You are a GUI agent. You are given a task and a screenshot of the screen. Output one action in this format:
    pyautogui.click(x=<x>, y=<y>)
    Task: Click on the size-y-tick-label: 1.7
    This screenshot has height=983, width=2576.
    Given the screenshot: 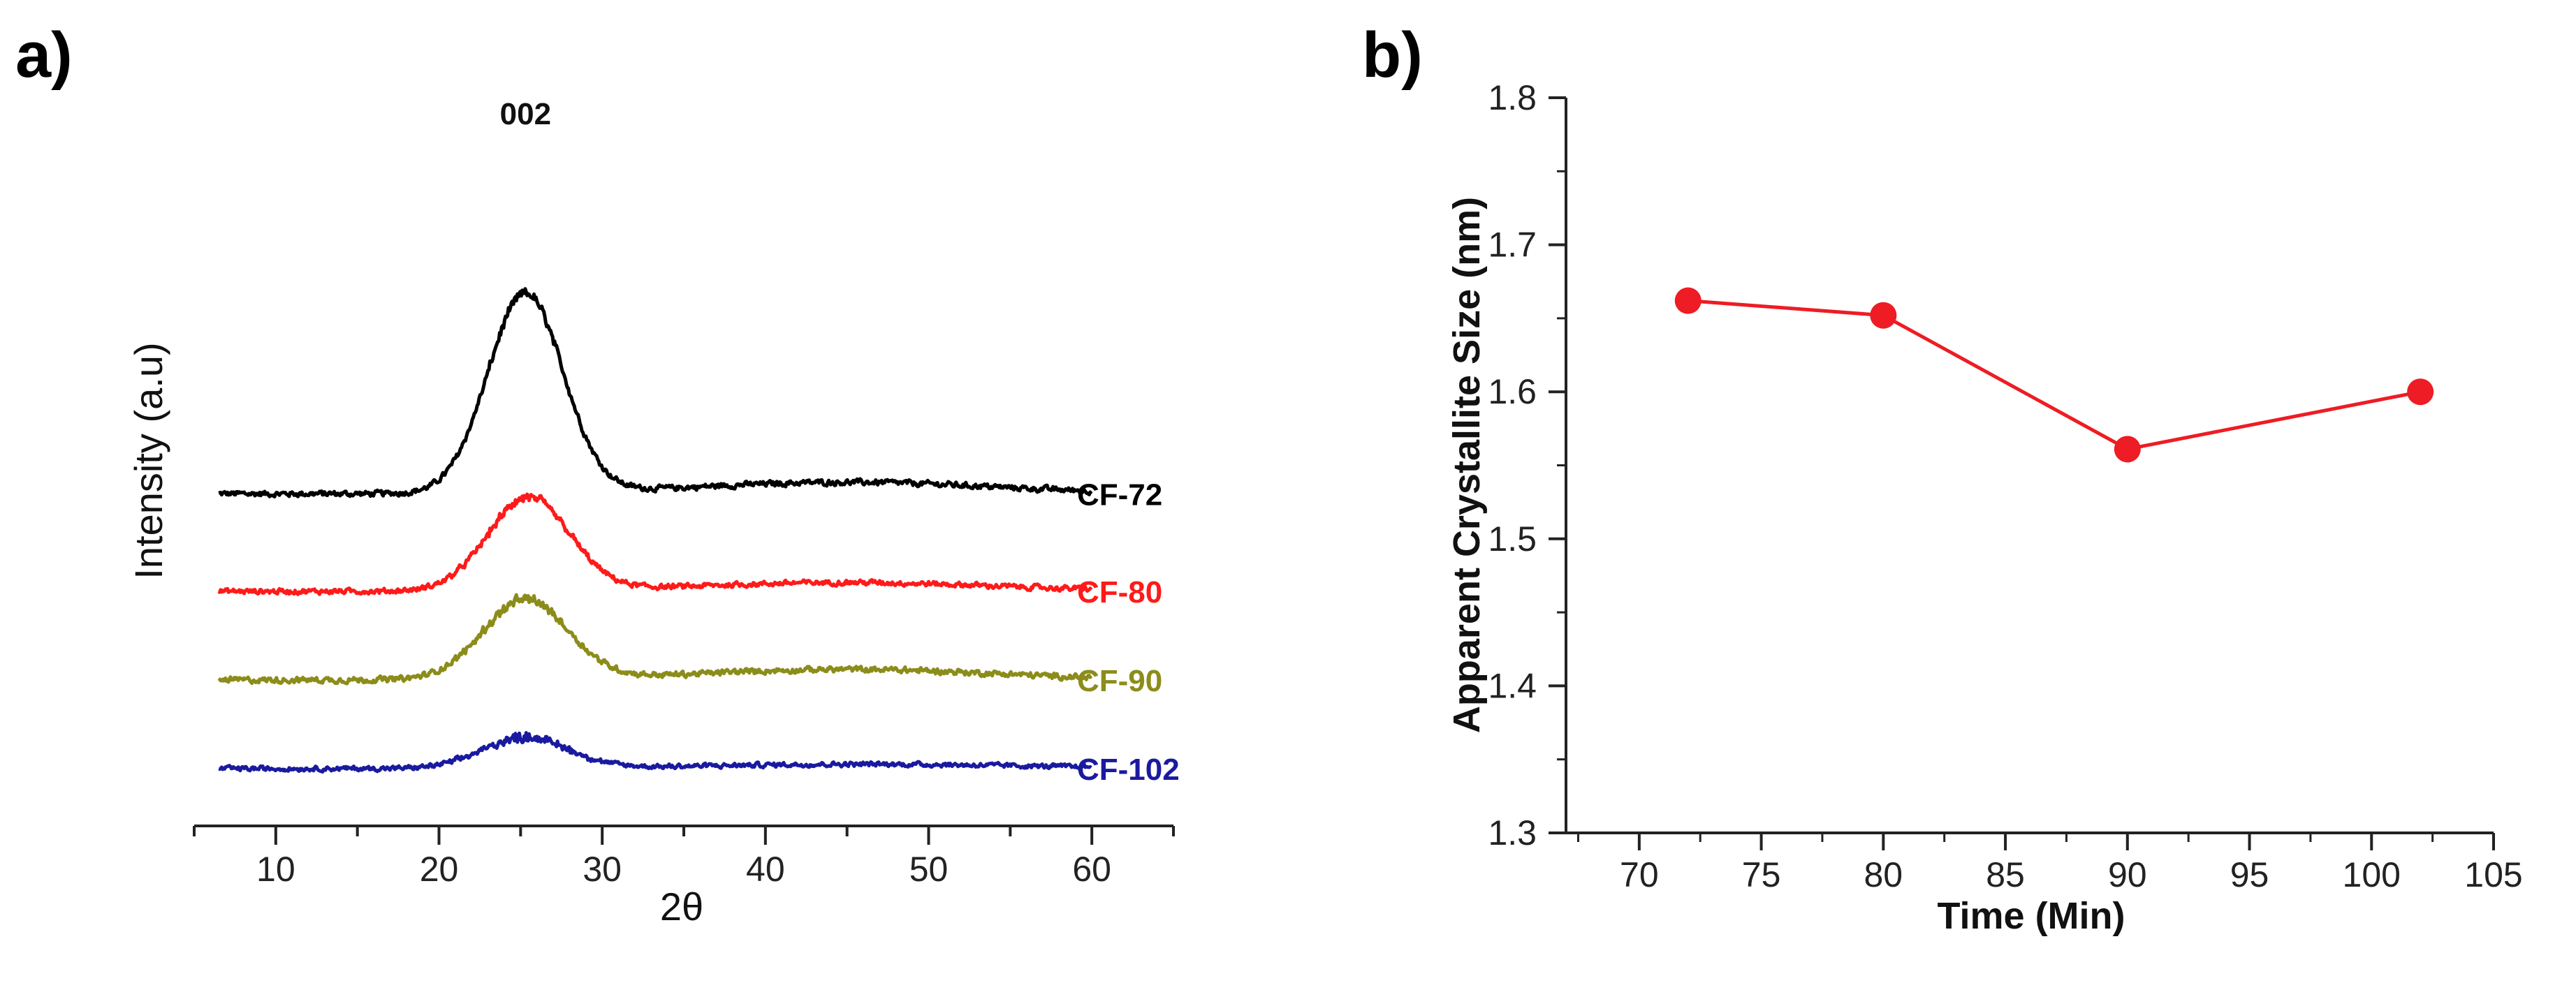 What is the action you would take?
    pyautogui.click(x=1512, y=245)
    